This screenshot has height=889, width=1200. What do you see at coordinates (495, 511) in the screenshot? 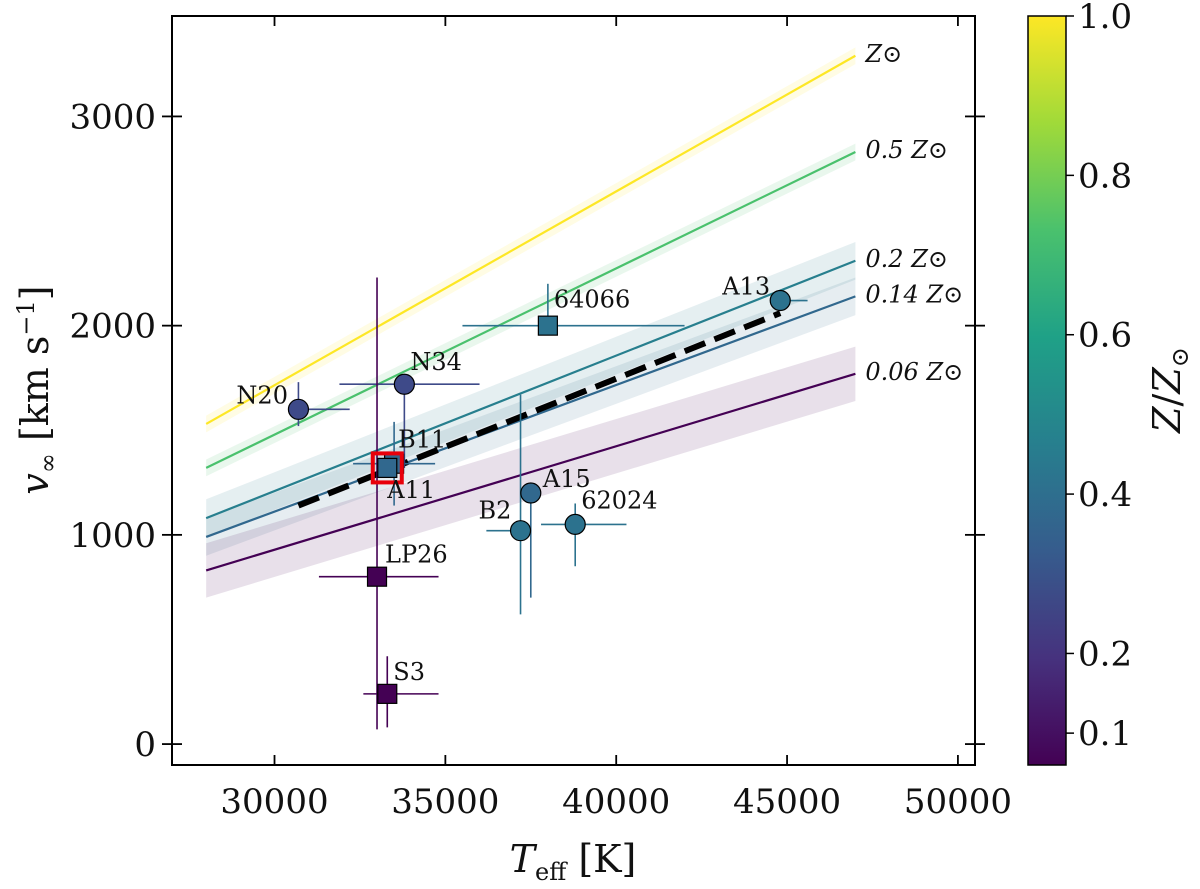
I see `label-b2: B2` at bounding box center [495, 511].